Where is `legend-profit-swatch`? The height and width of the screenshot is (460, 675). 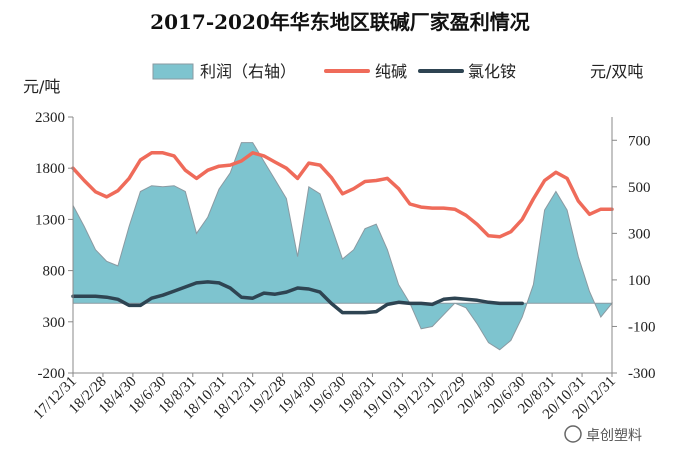 legend-profit-swatch is located at coordinates (173, 71).